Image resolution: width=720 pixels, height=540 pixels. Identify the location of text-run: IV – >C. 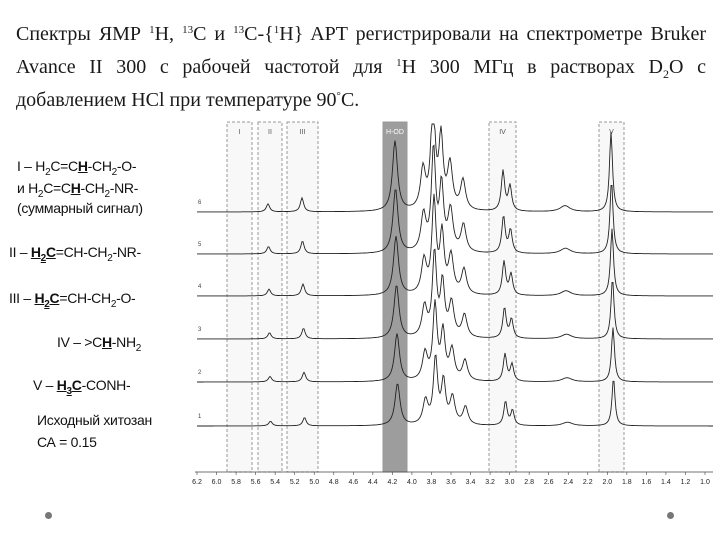
(79, 342).